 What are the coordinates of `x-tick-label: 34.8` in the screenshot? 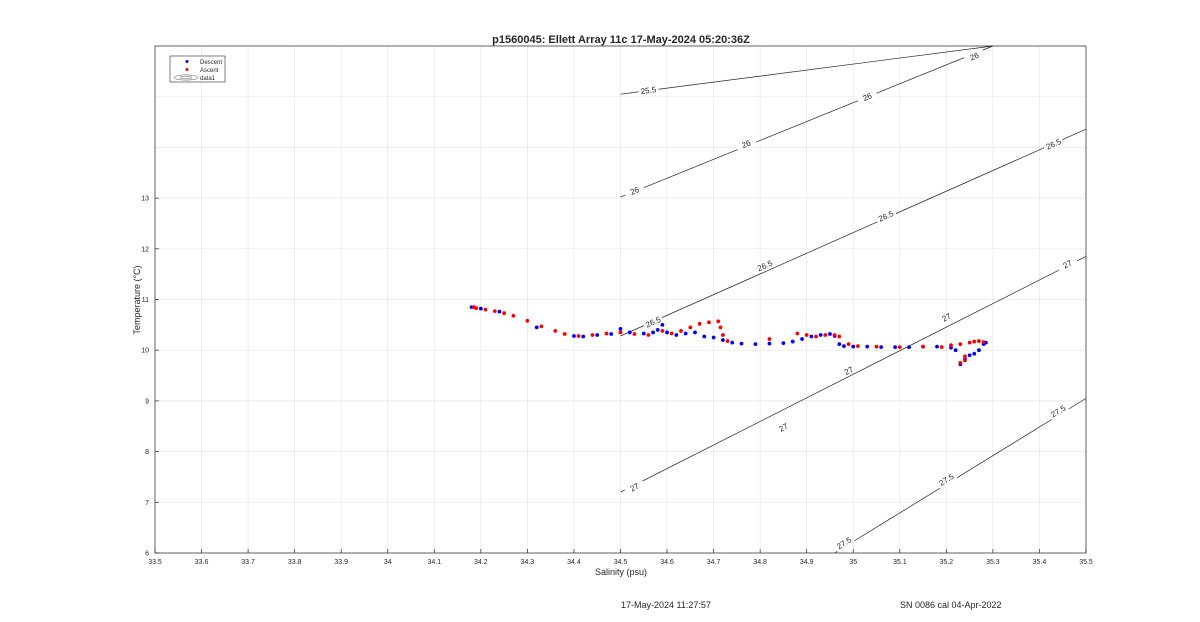 It's located at (760, 562).